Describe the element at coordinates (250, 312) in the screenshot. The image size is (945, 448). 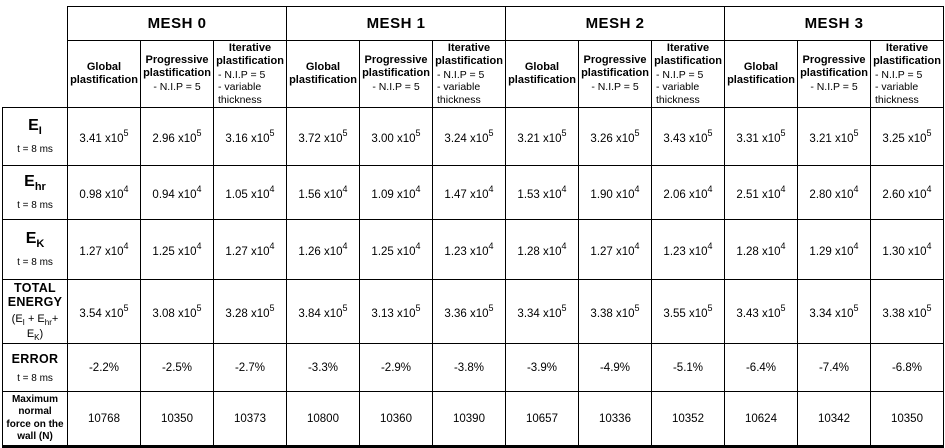
I see `table-cell: 3.28 x105` at that location.